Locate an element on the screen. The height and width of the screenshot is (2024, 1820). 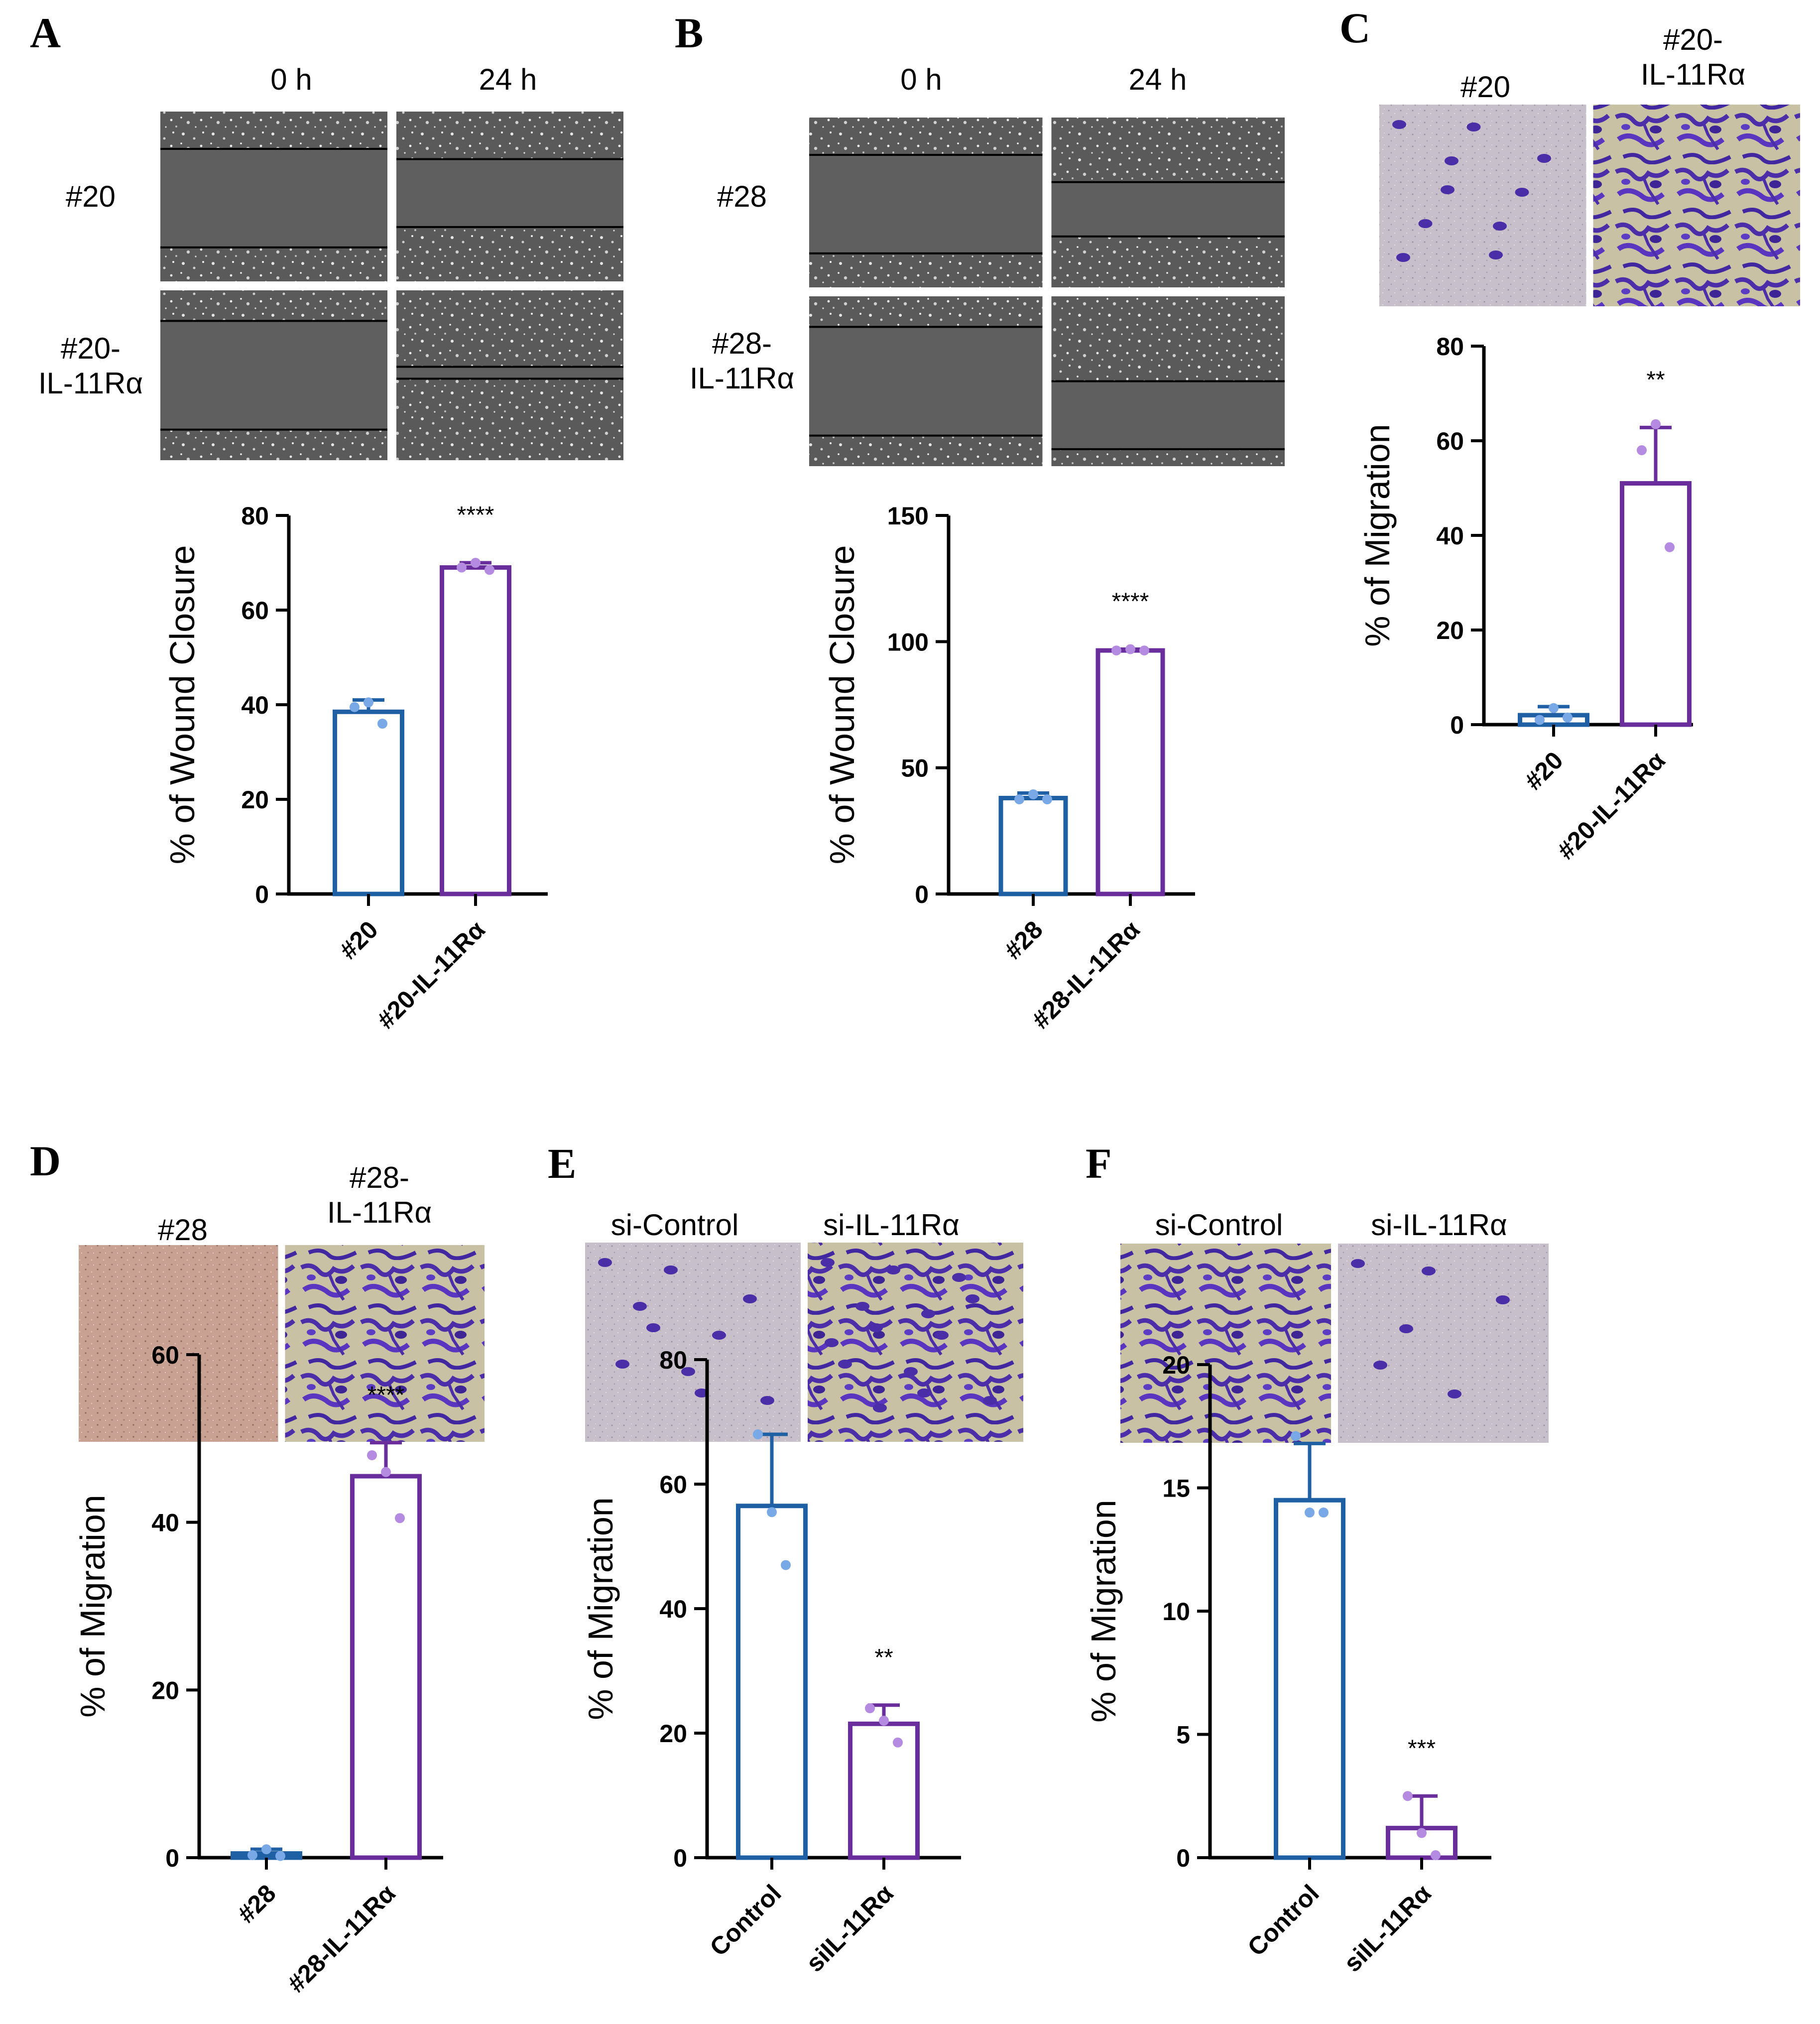
image-header: IL-11Rα is located at coordinates (379, 1212).